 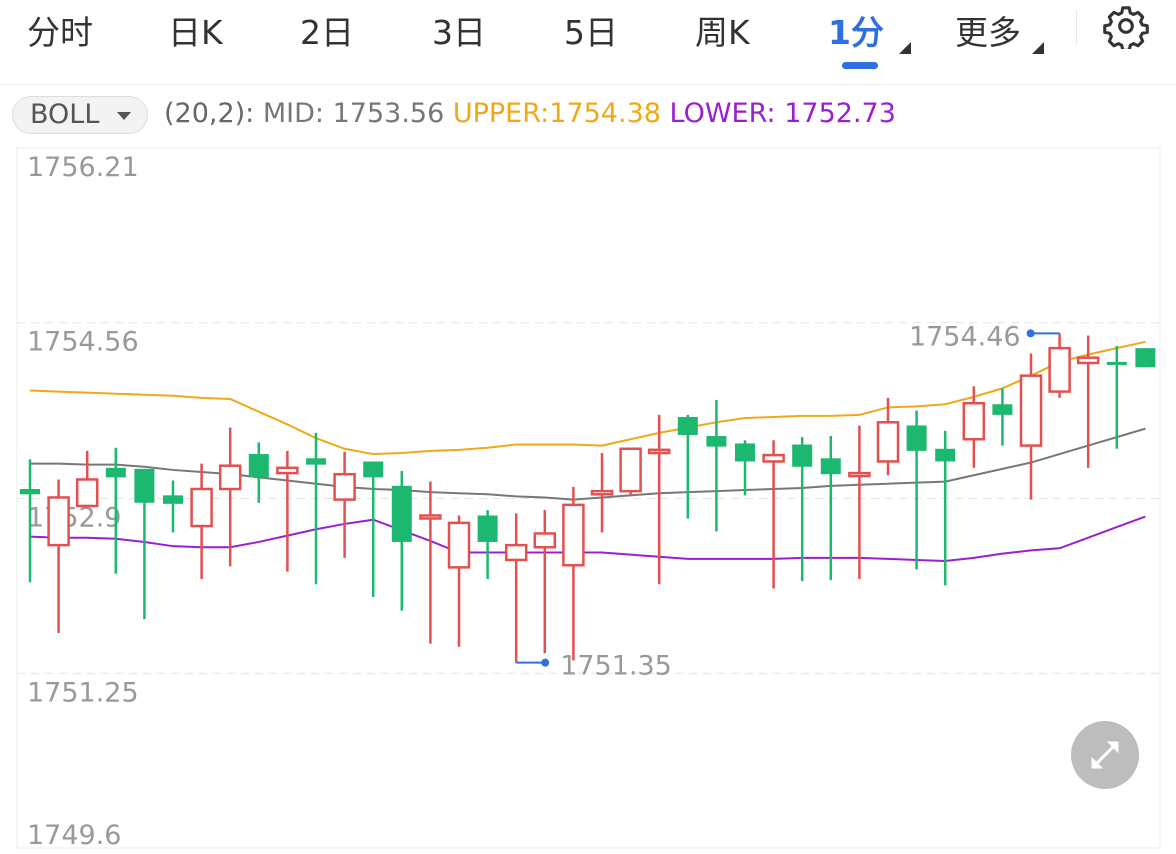 I want to click on y-tick-label: 1752.9, so click(x=74, y=518).